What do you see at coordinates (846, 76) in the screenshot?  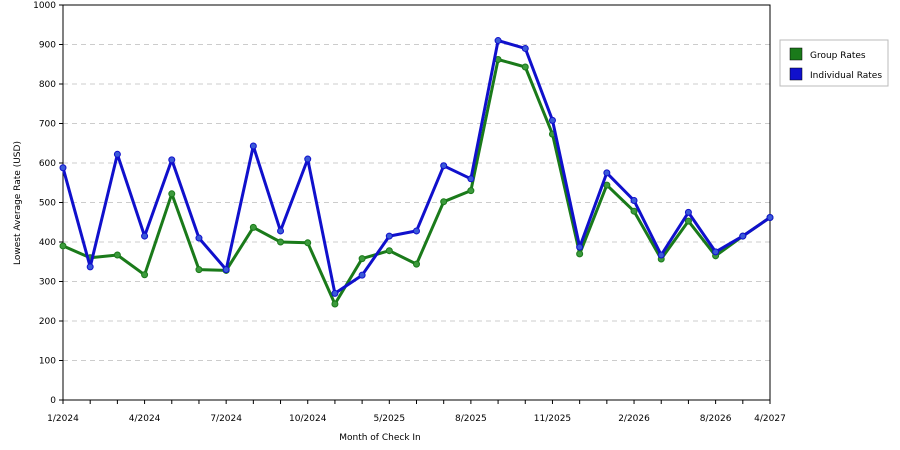 I see `legend-label: Individual Rates` at bounding box center [846, 76].